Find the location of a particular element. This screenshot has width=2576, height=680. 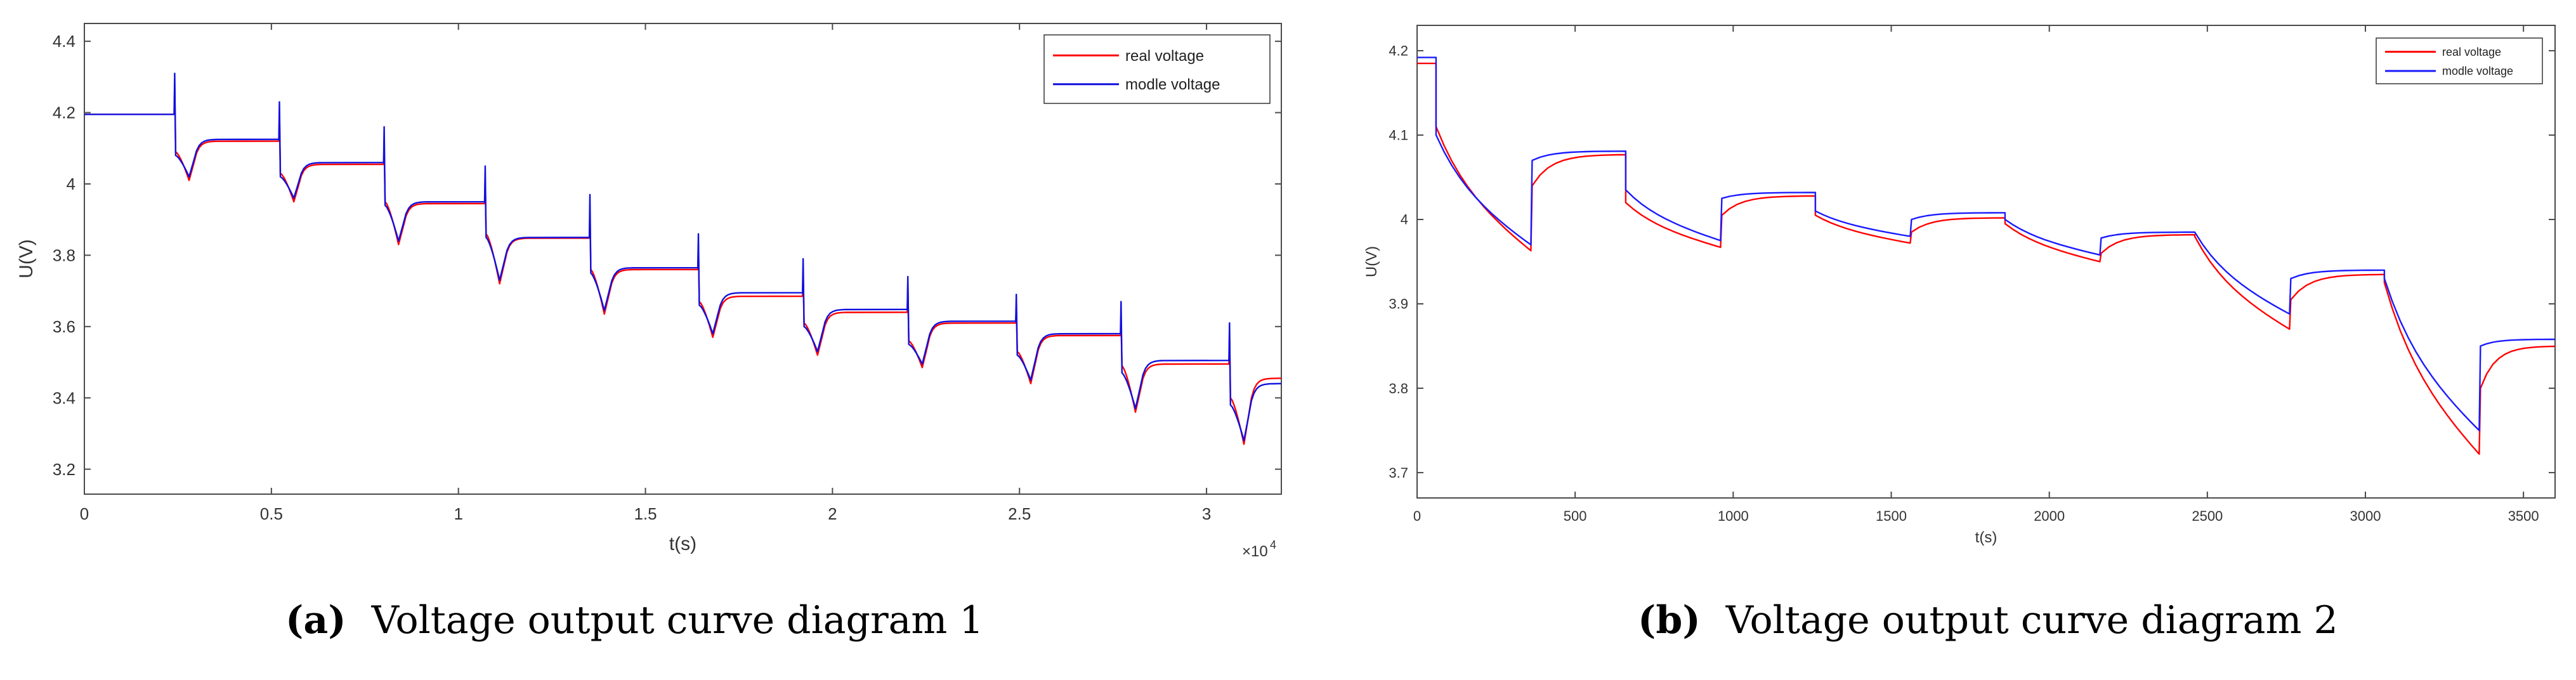

chart-b-ytick-label: 4.1 is located at coordinates (1398, 135).